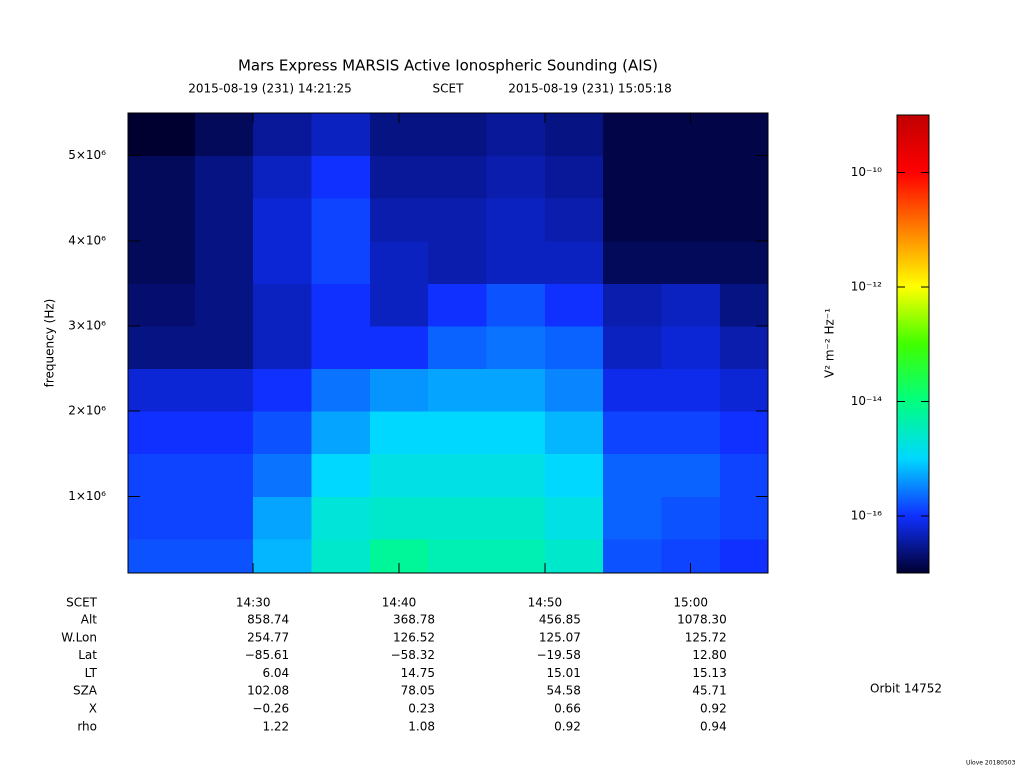 Image resolution: width=1024 pixels, height=768 pixels. I want to click on x-tick-label: 14:40, so click(399, 603).